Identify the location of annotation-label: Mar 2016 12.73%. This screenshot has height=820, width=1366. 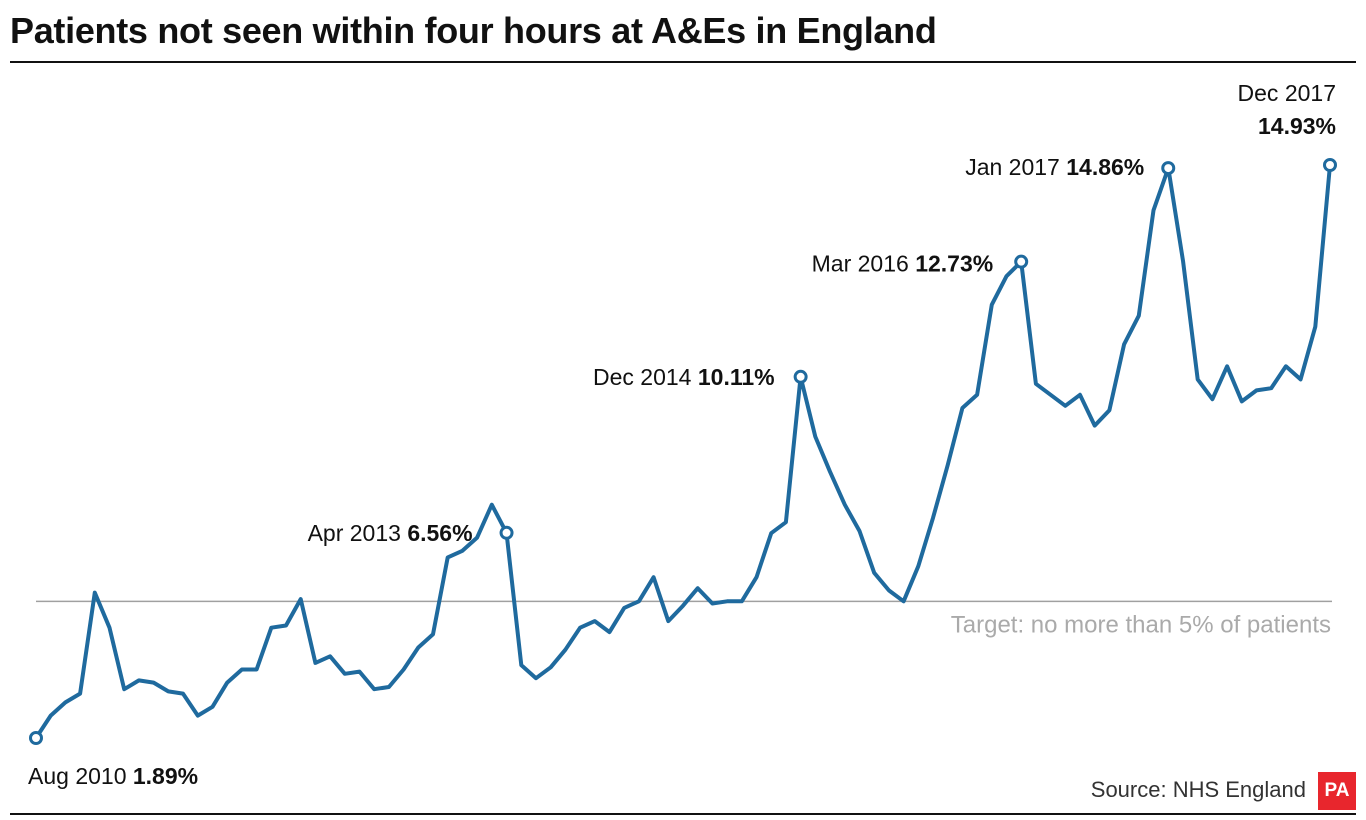
(903, 264).